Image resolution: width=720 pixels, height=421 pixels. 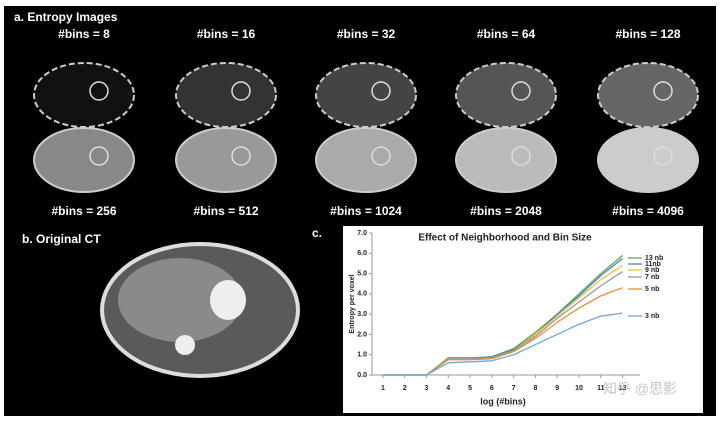 What do you see at coordinates (317, 233) in the screenshot?
I see `panel-c-label: c.` at bounding box center [317, 233].